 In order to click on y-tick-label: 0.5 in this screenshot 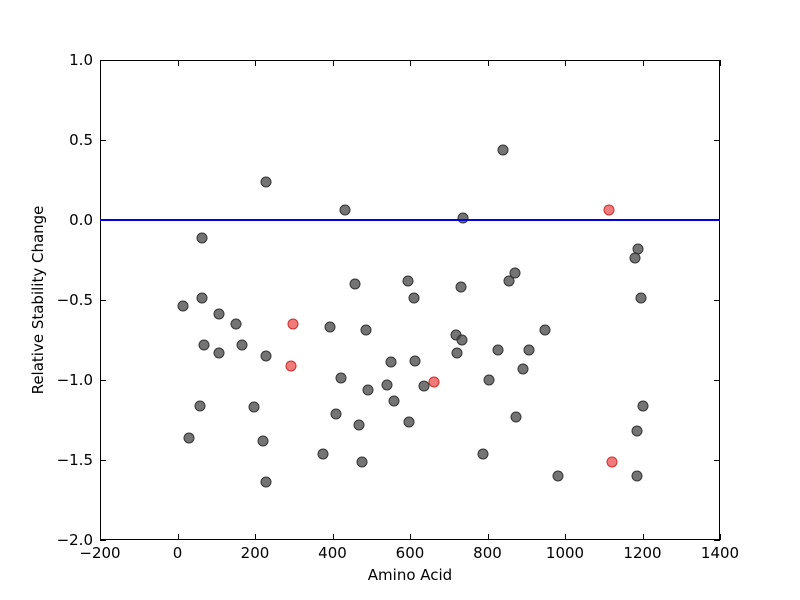, I will do `click(81, 140)`.